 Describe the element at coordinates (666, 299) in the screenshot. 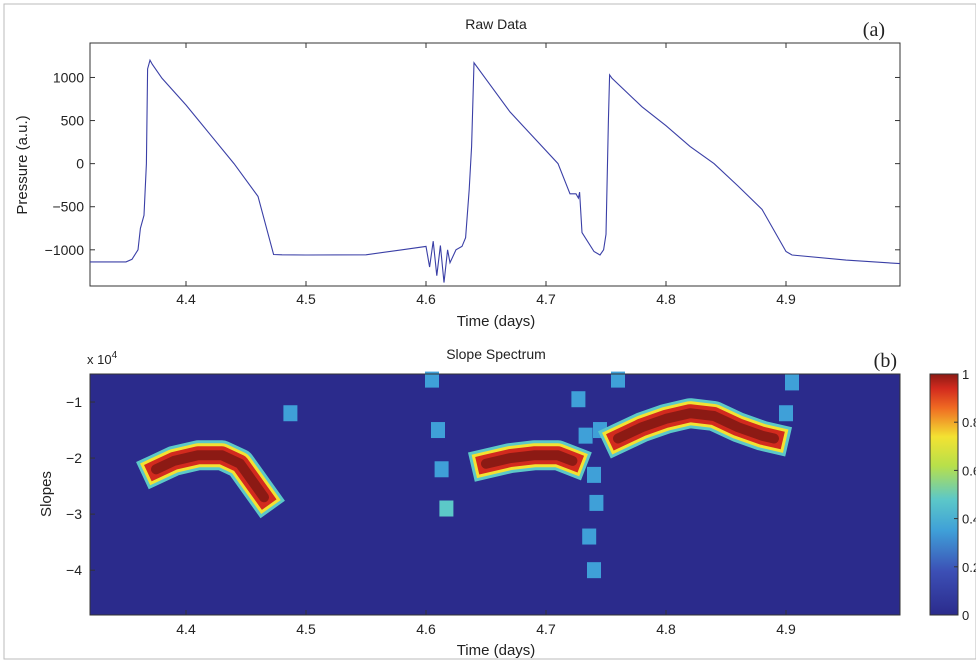

I see `panel-a-xtick-label: 4.8` at that location.